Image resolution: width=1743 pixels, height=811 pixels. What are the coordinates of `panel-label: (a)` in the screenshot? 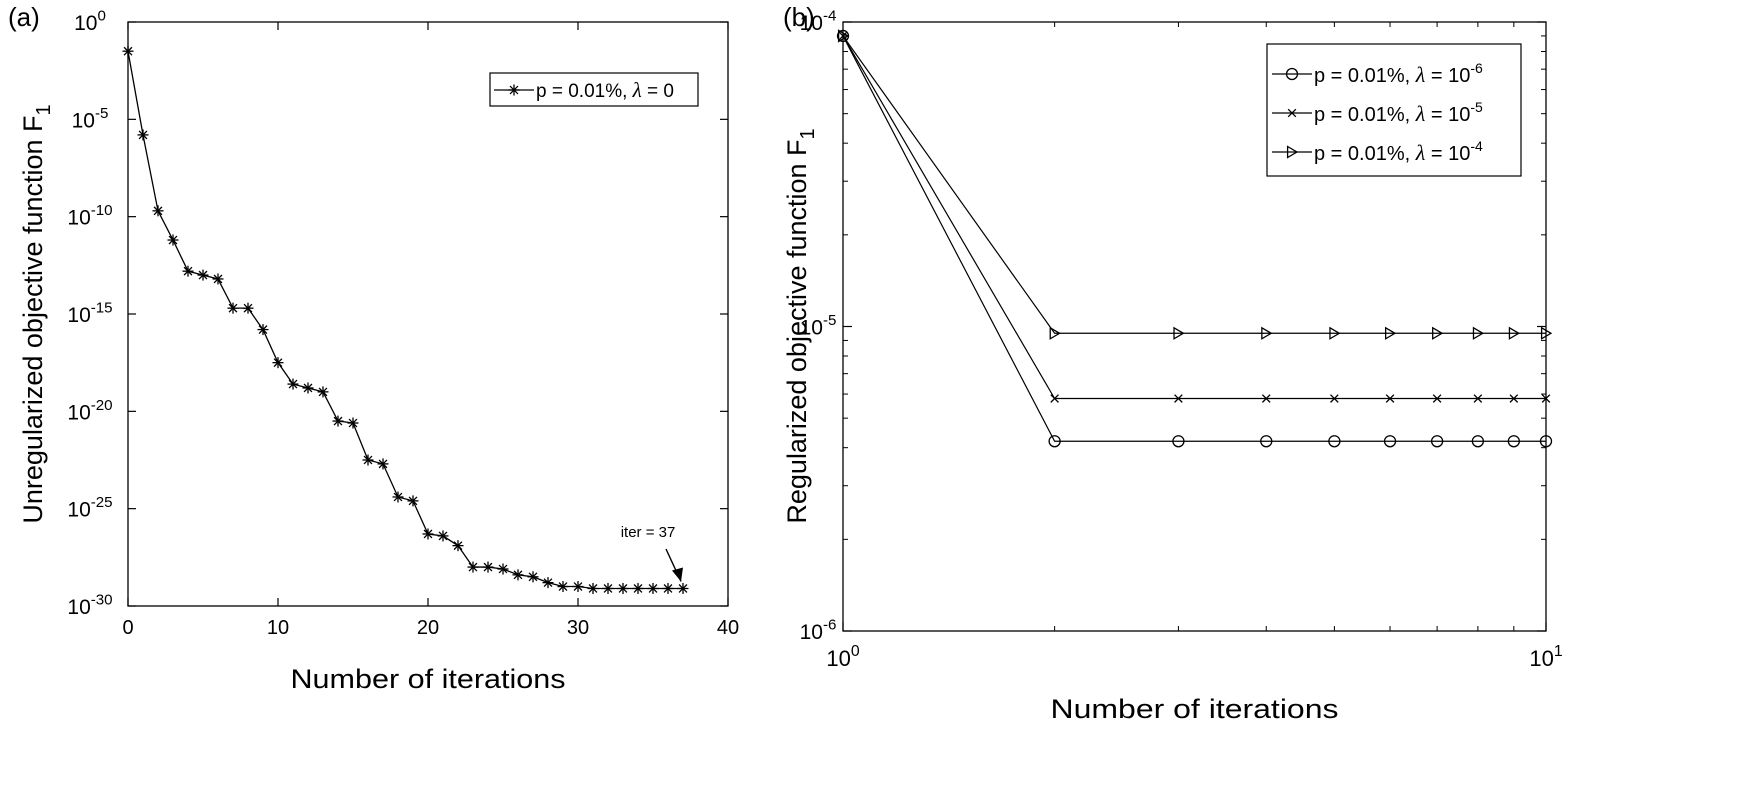 It's located at (24, 17).